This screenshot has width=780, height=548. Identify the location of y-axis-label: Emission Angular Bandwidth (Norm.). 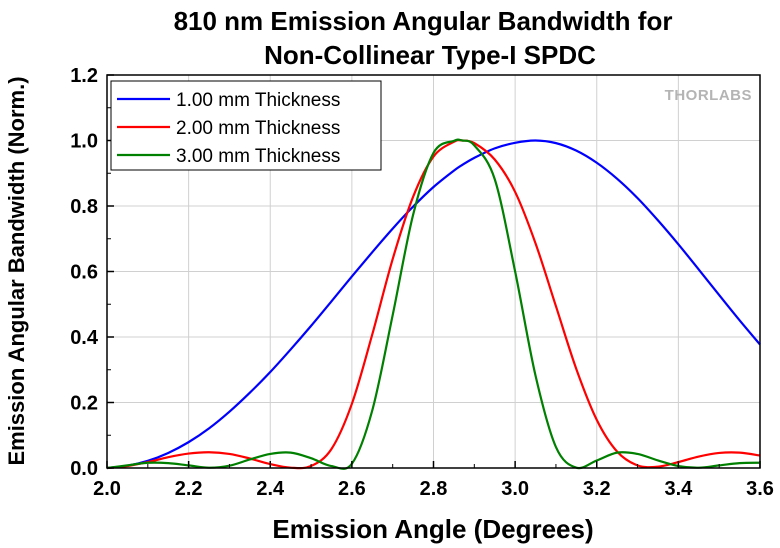
(16, 270).